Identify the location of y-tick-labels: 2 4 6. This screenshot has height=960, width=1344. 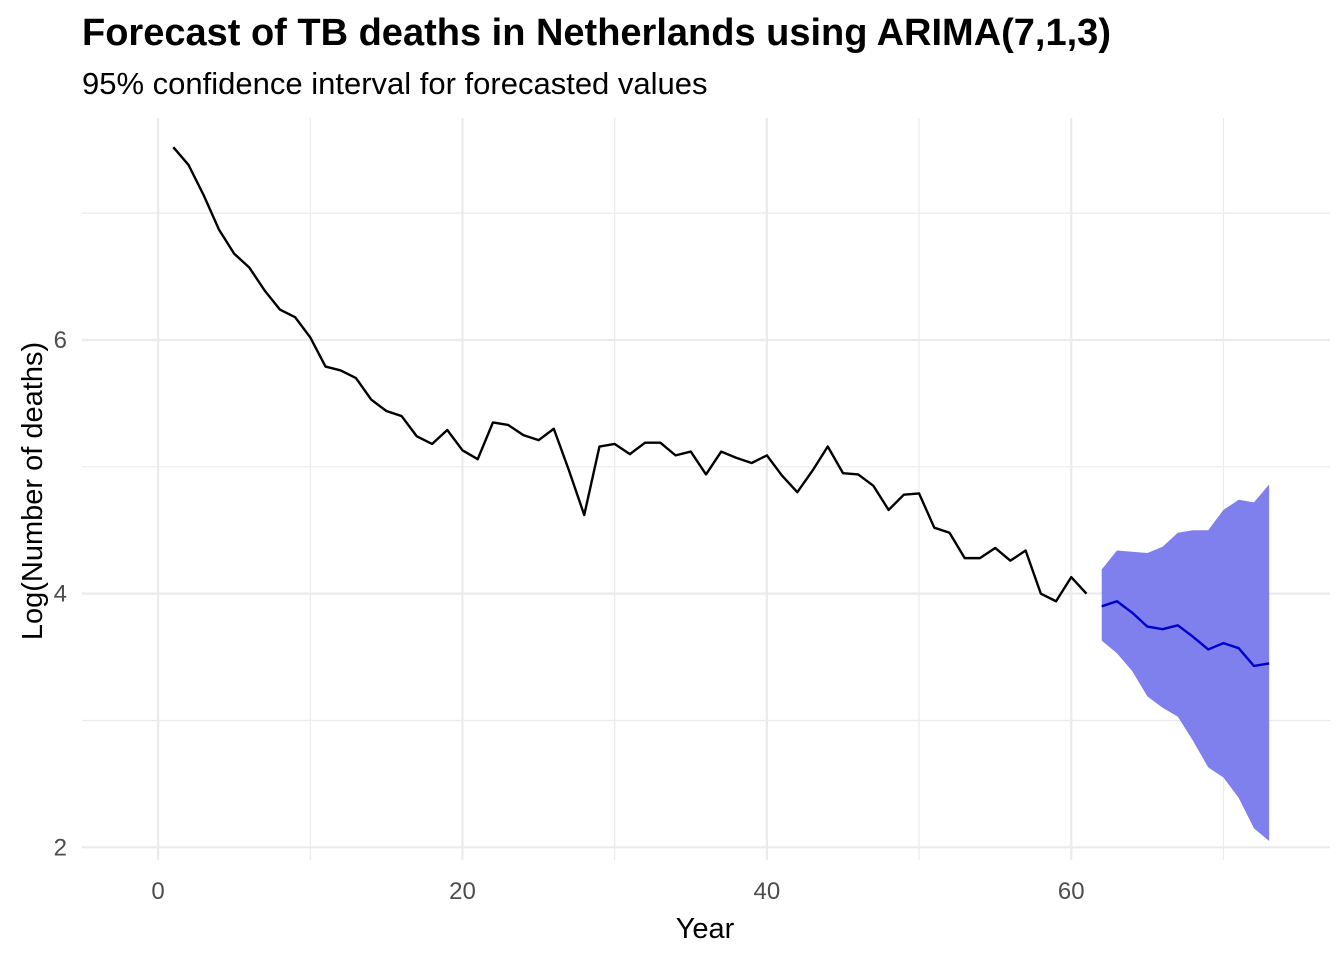
(60, 594).